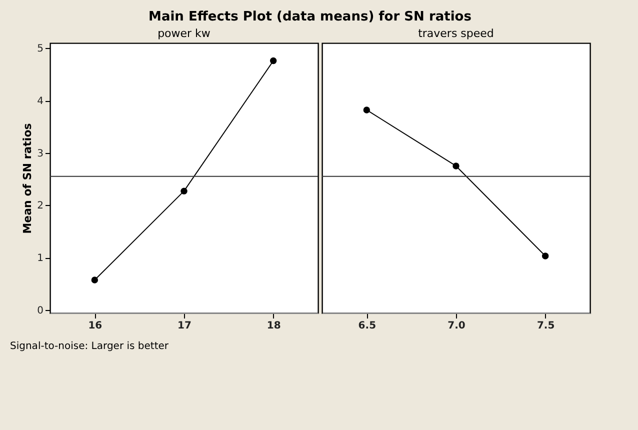  What do you see at coordinates (367, 326) in the screenshot?
I see `x-tick-label: 6.5` at bounding box center [367, 326].